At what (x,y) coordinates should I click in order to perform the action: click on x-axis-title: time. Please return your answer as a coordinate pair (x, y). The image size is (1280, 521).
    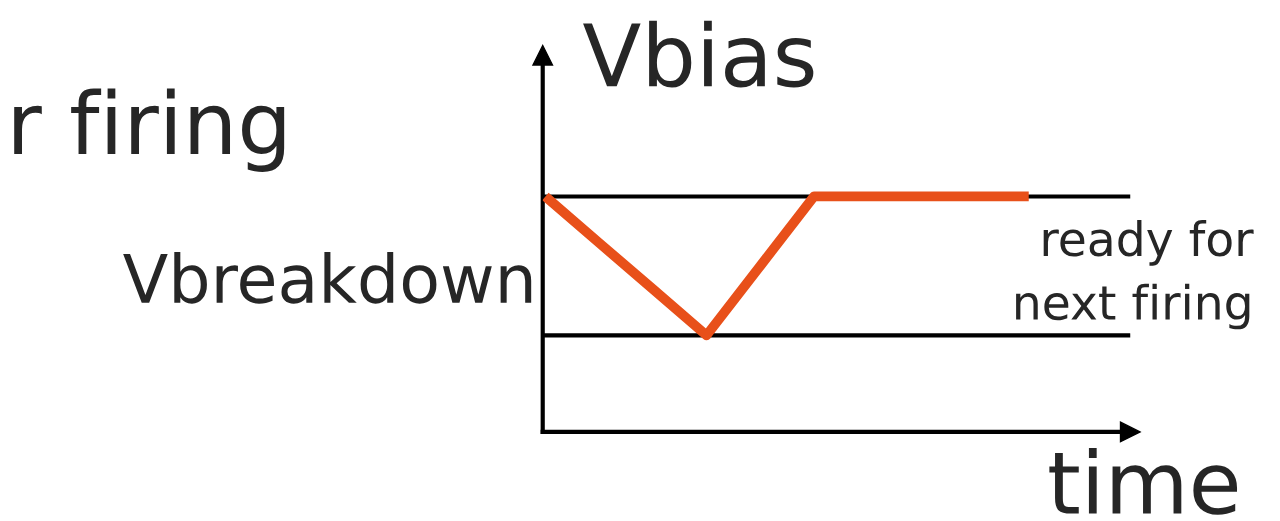
    Looking at the image, I should click on (1143, 481).